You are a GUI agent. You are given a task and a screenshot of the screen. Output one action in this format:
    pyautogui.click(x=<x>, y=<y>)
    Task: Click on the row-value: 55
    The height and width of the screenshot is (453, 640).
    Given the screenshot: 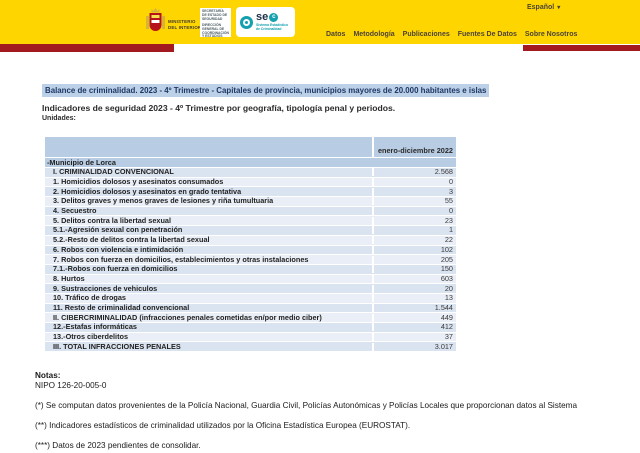 What is the action you would take?
    pyautogui.click(x=414, y=201)
    